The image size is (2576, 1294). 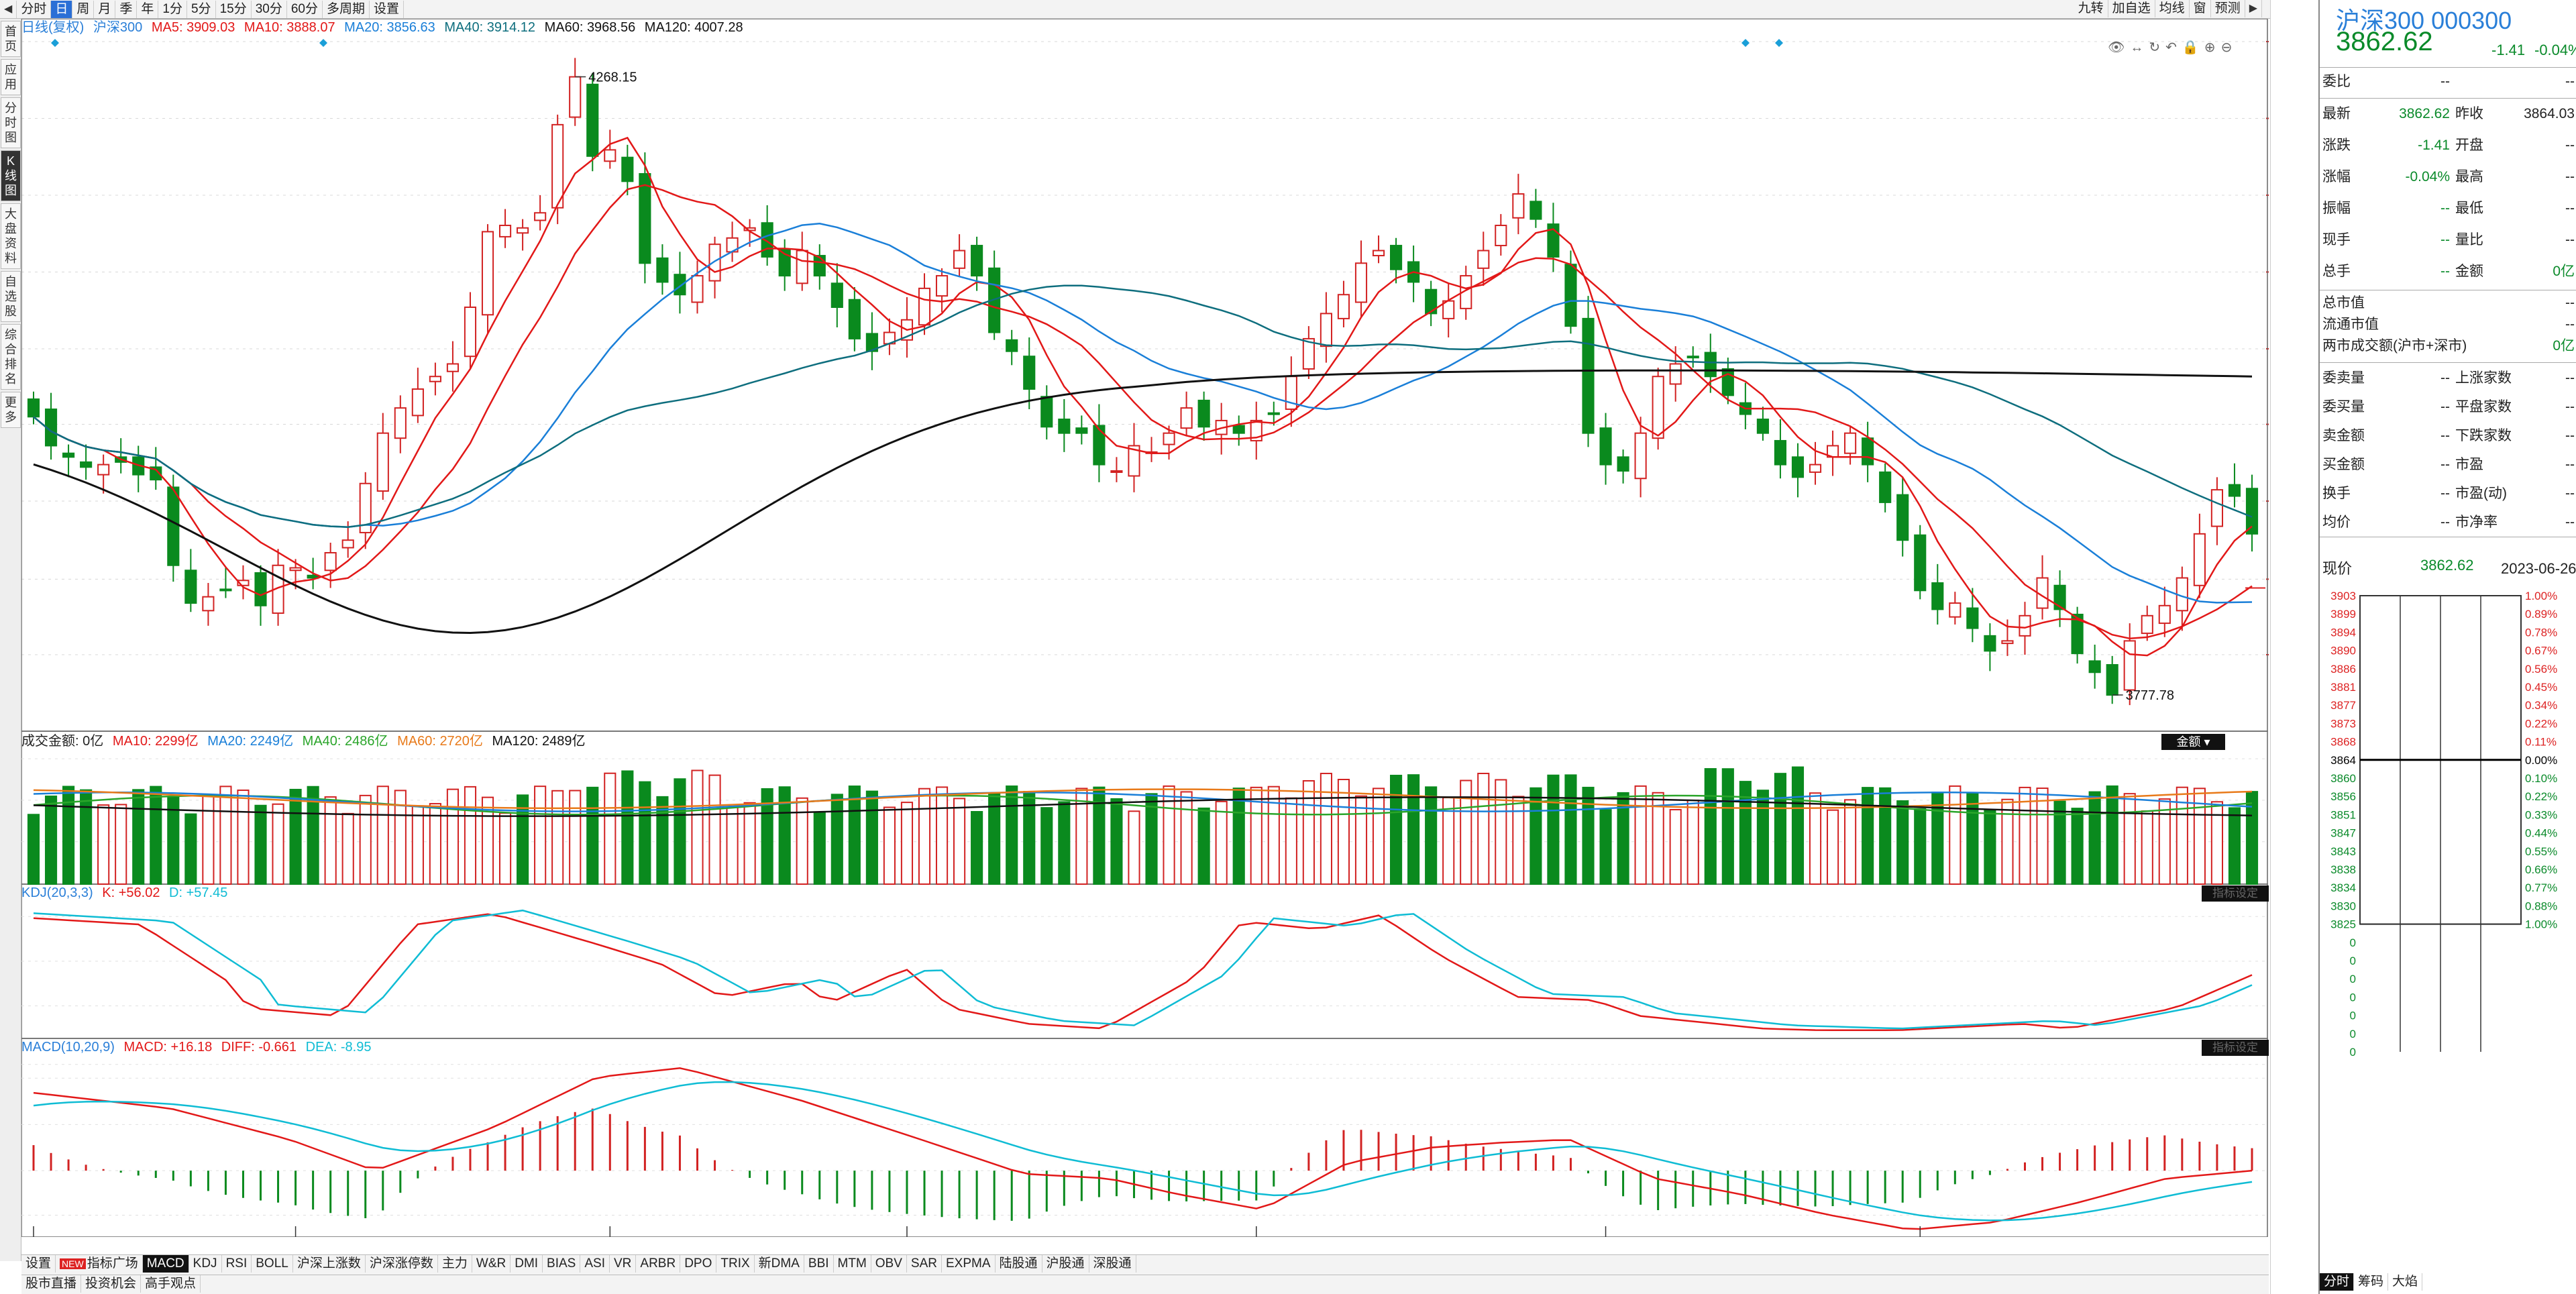 I want to click on period-tab-4: 季, so click(x=126, y=9).